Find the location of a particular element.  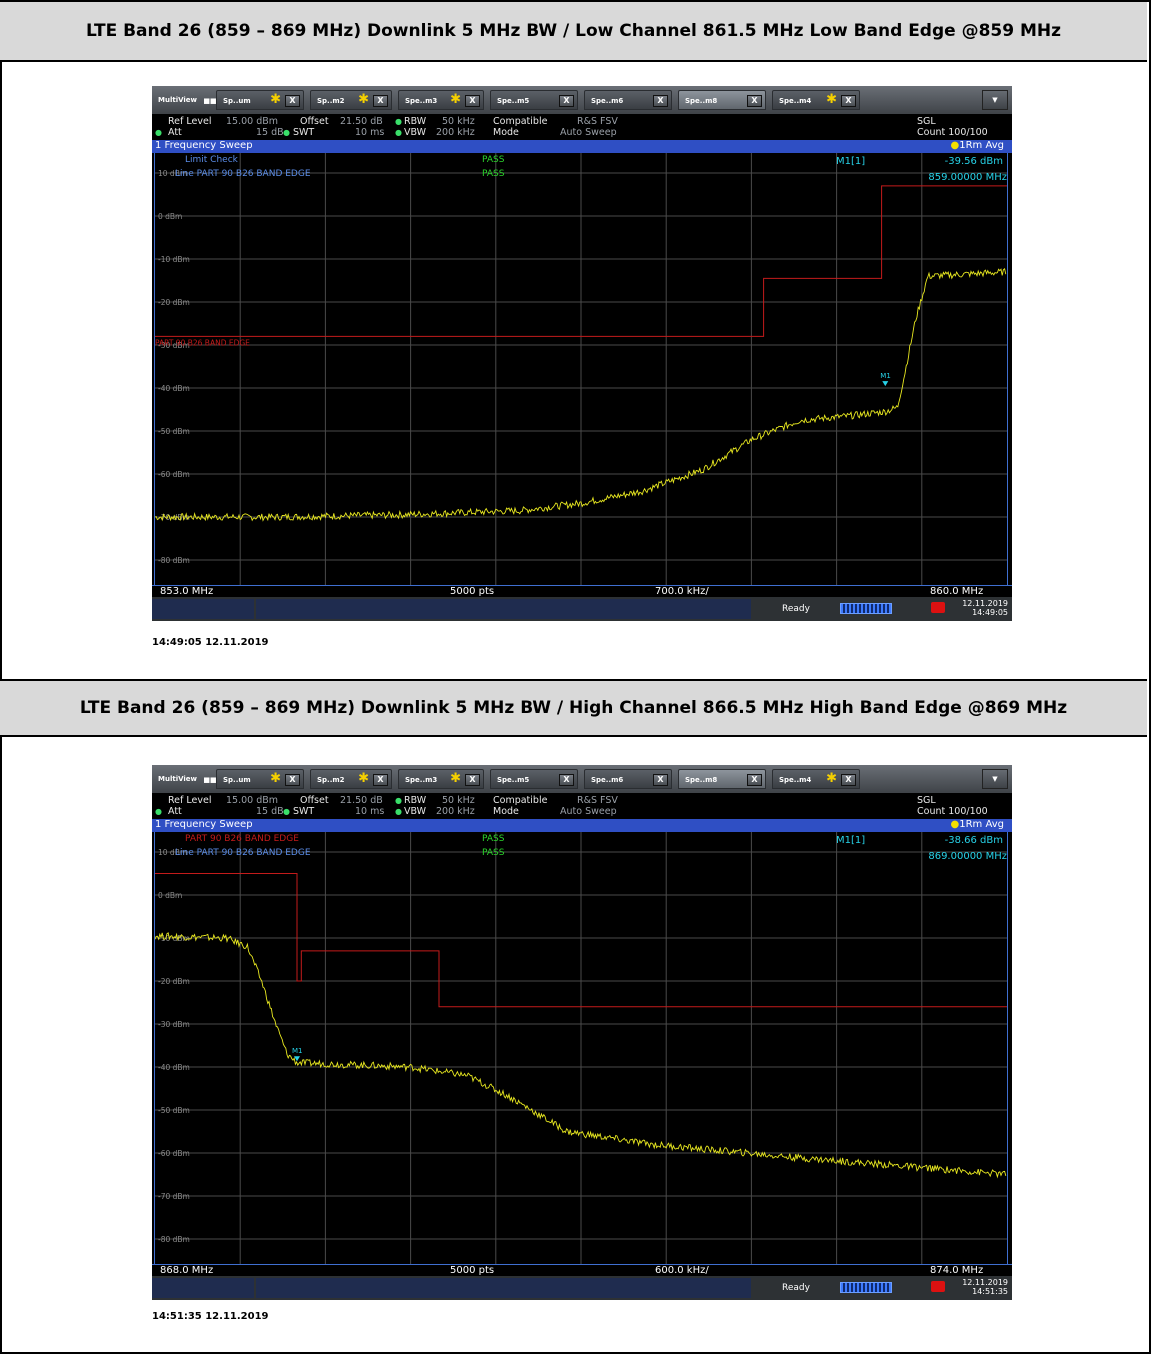

marker-tag: M1 is located at coordinates (885, 376).